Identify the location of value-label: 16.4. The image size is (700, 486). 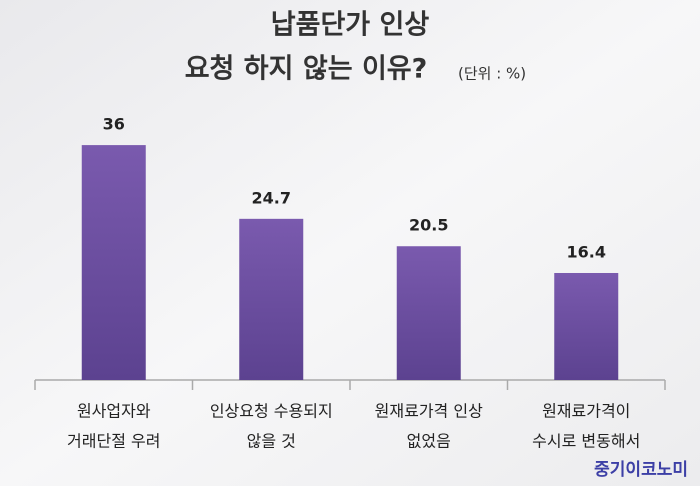
(586, 251).